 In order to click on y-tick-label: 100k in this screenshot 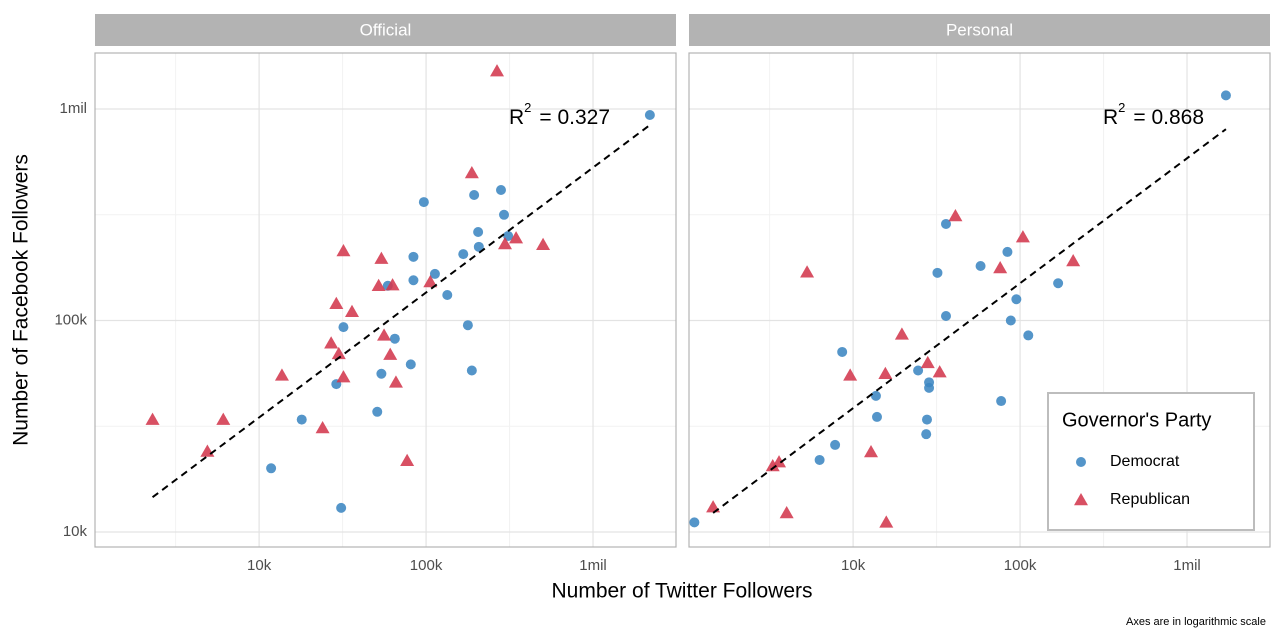, I will do `click(70, 319)`.